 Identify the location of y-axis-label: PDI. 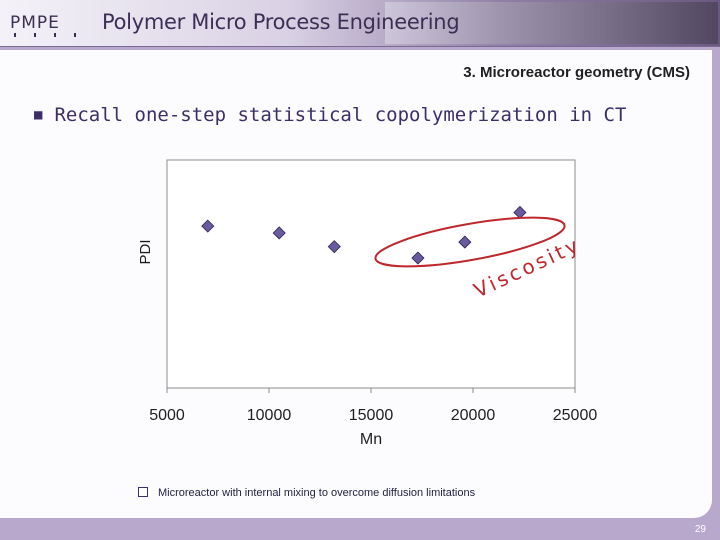
(145, 251).